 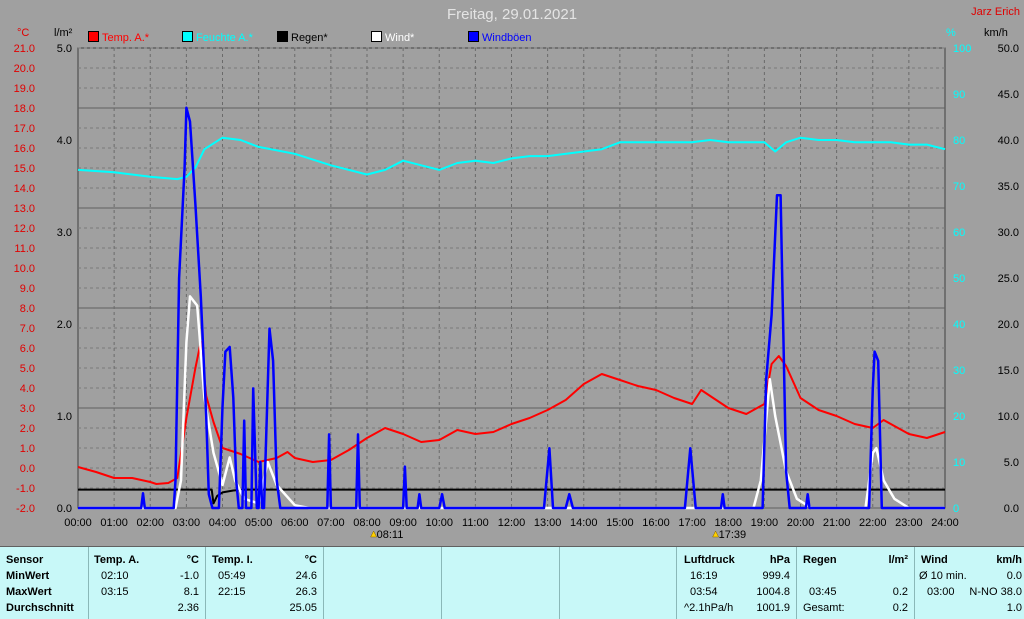 I want to click on rain-total: 0.2, so click(x=900, y=608).